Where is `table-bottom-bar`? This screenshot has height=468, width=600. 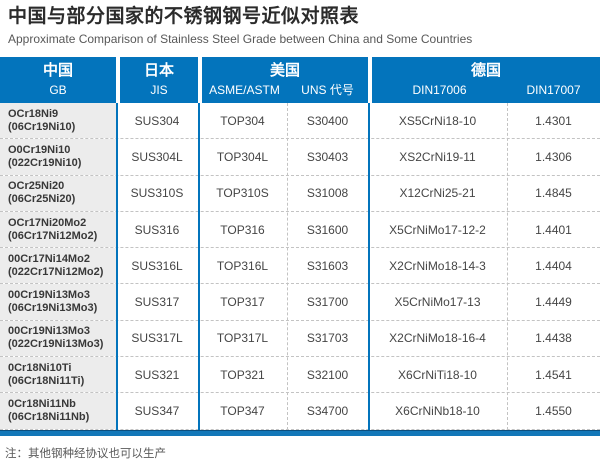
table-bottom-bar is located at coordinates (300, 432).